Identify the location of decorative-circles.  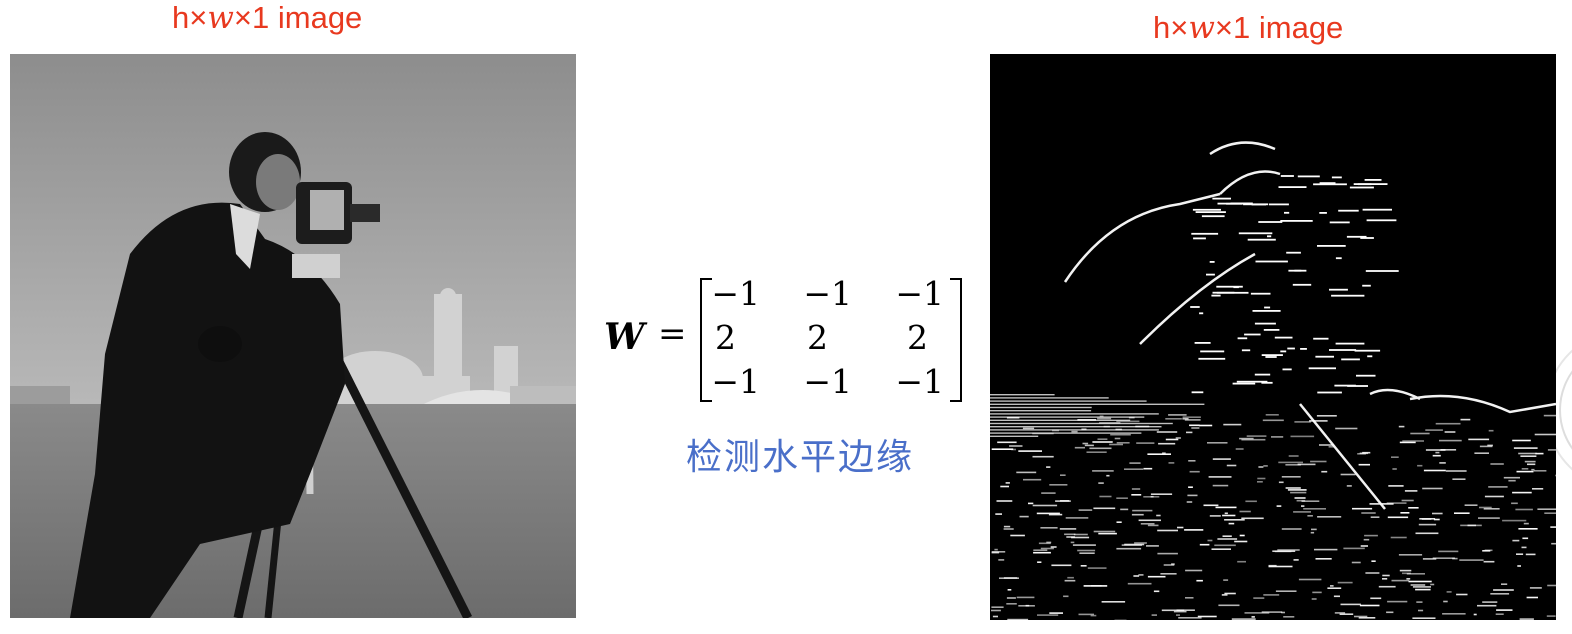
(1564, 410).